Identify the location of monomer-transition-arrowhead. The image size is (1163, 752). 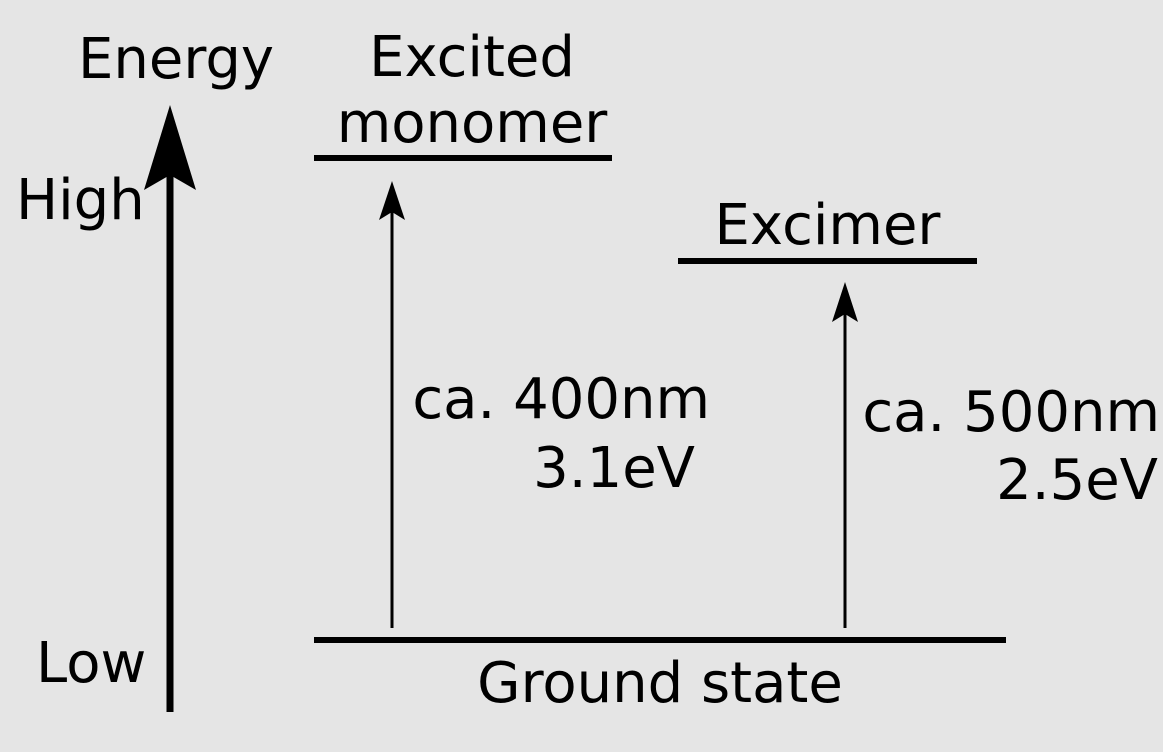
(392, 200).